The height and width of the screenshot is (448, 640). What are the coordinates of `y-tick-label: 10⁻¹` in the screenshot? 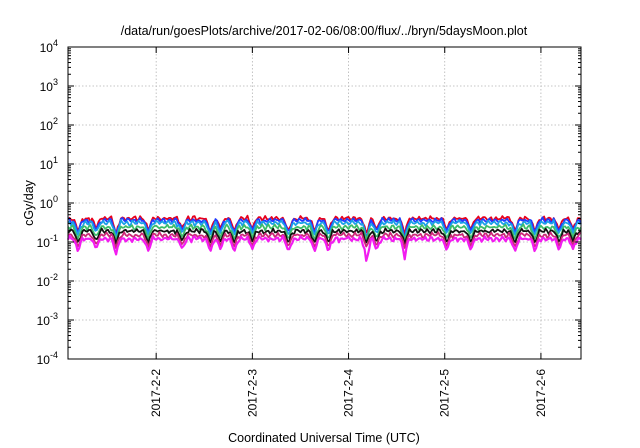 It's located at (47, 241).